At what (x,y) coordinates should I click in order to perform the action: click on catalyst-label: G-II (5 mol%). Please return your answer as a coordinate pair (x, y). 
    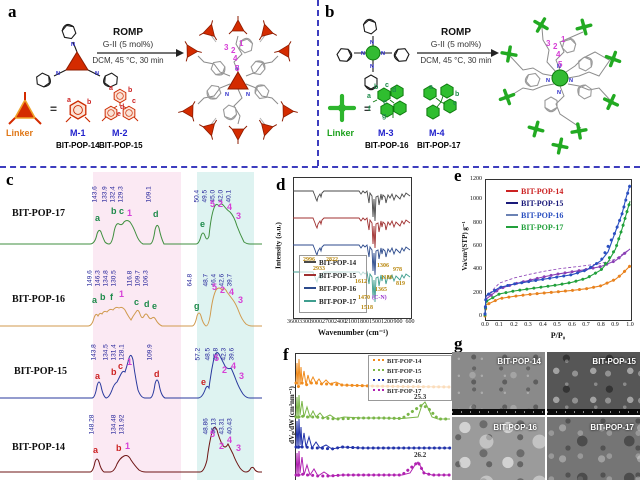
    Looking at the image, I should click on (128, 44).